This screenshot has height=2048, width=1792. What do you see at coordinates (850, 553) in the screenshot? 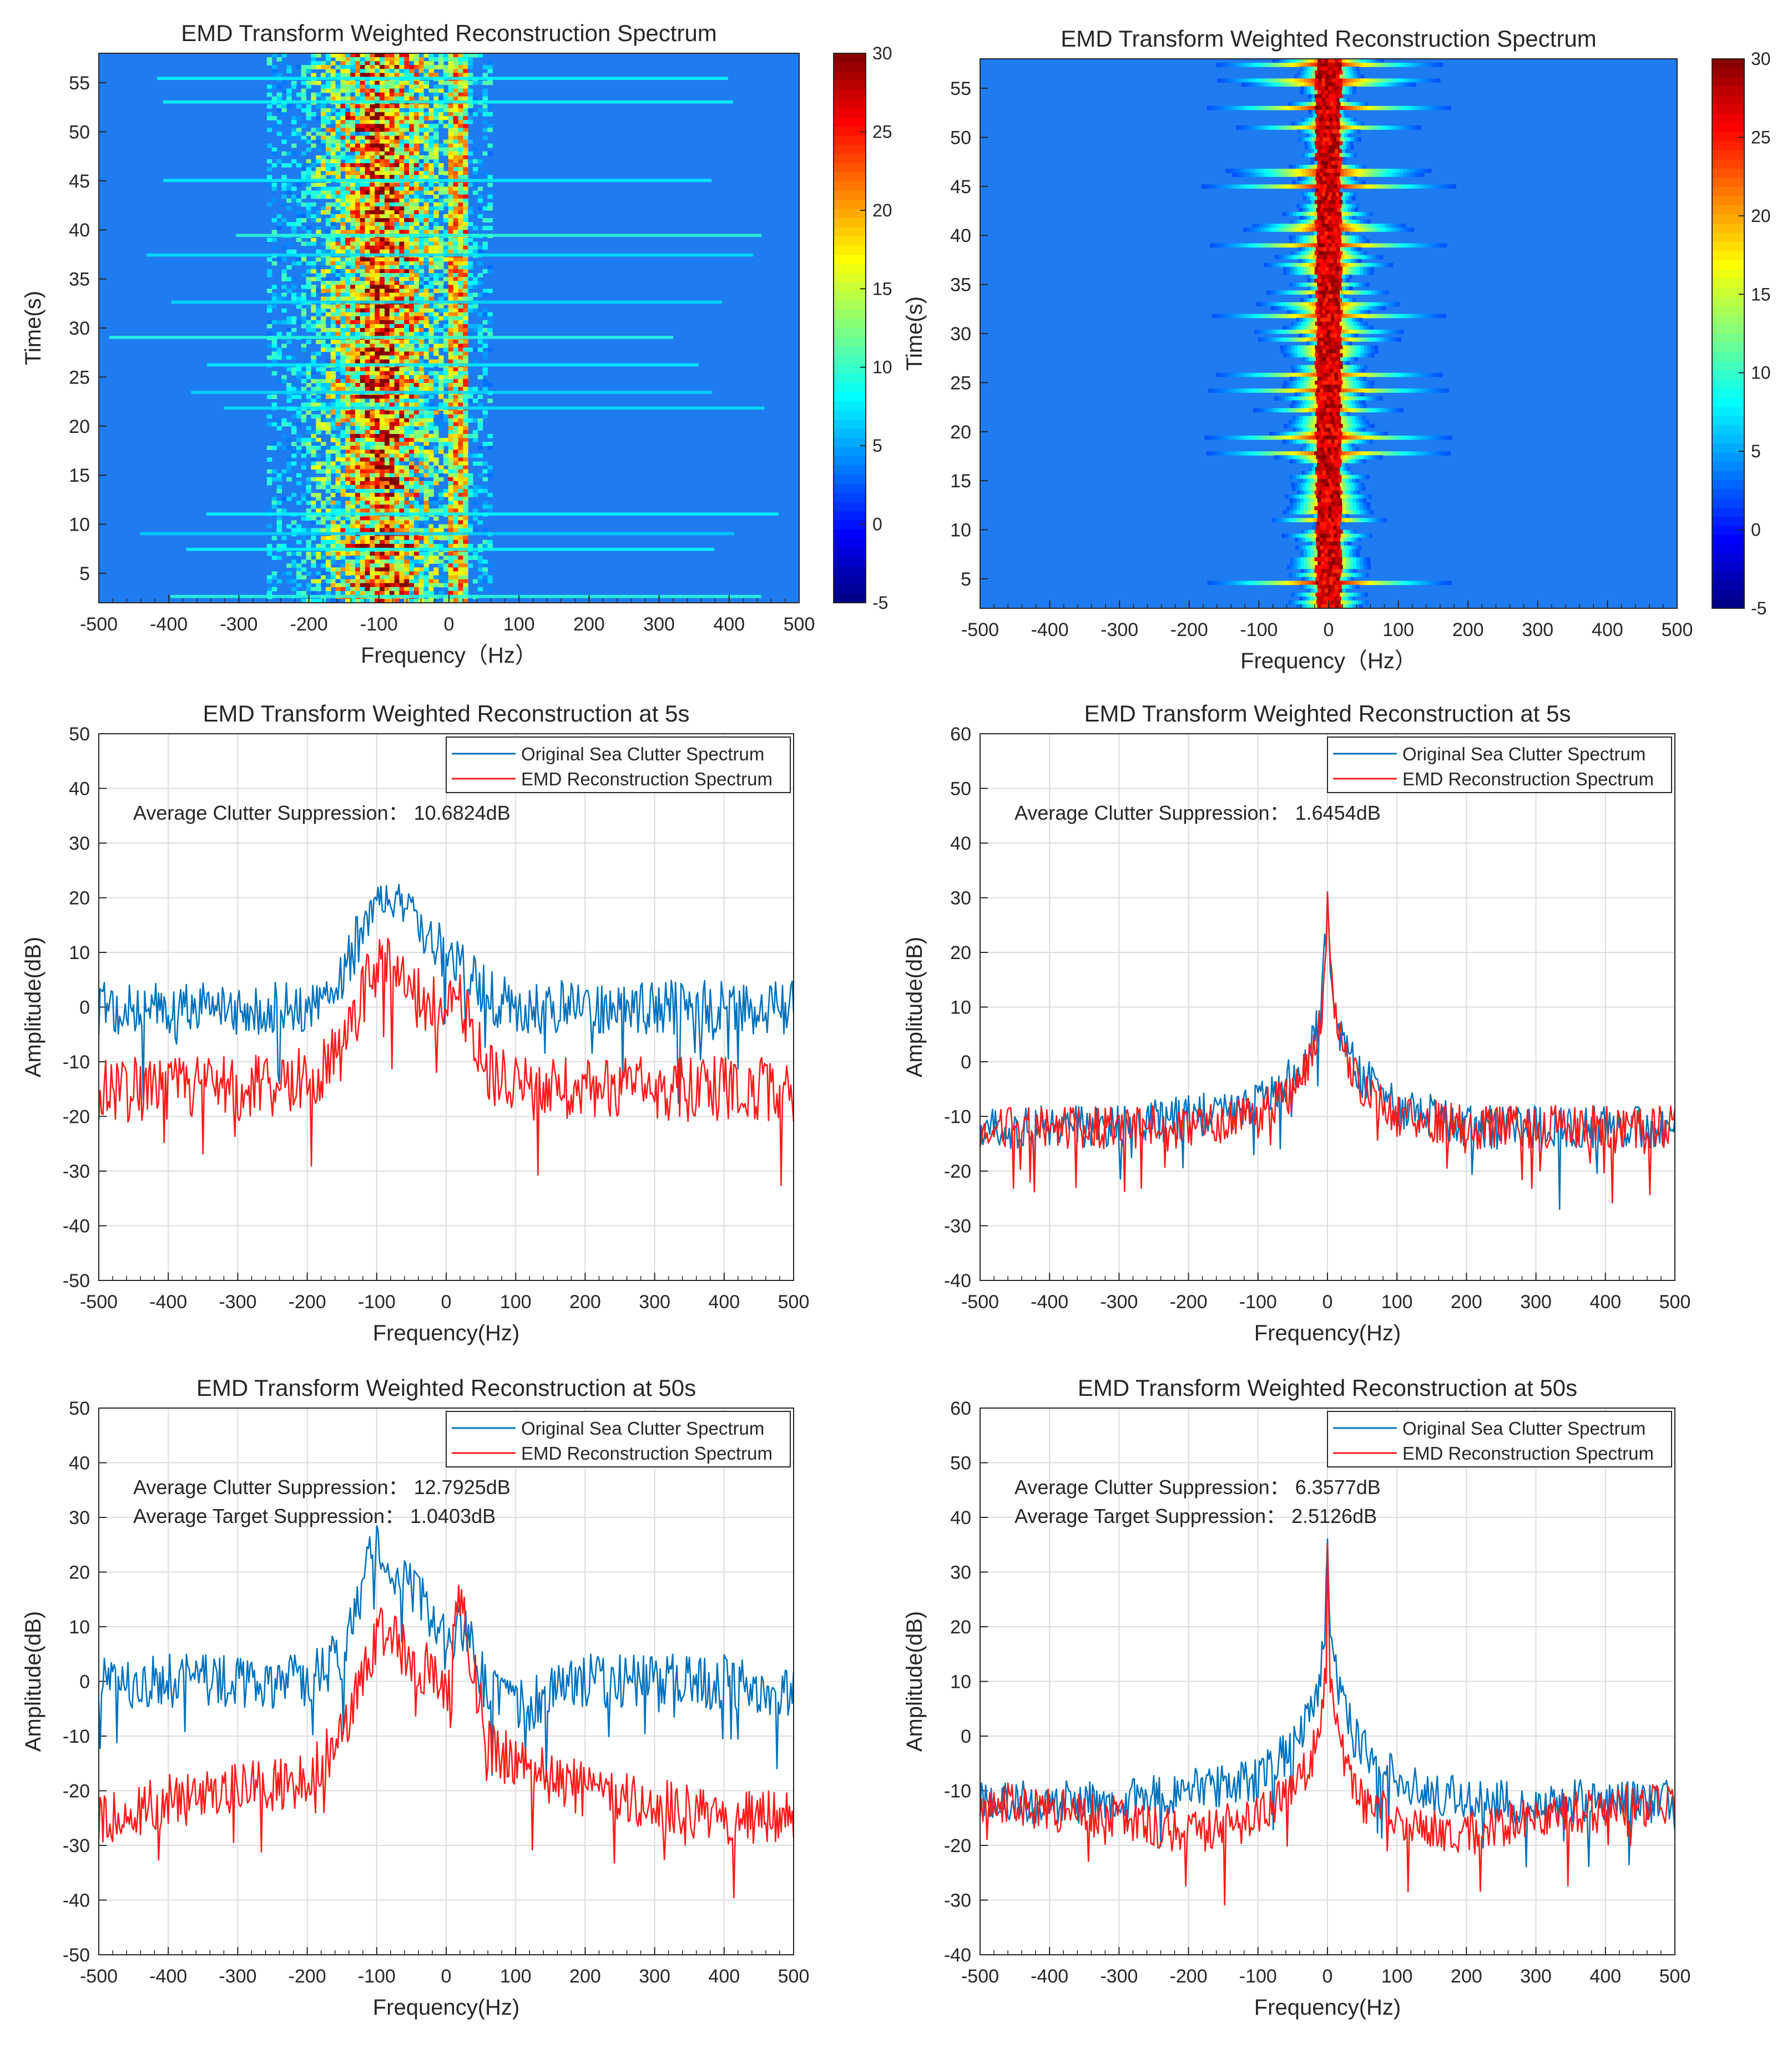
I see `chart-1-colorbar-step` at bounding box center [850, 553].